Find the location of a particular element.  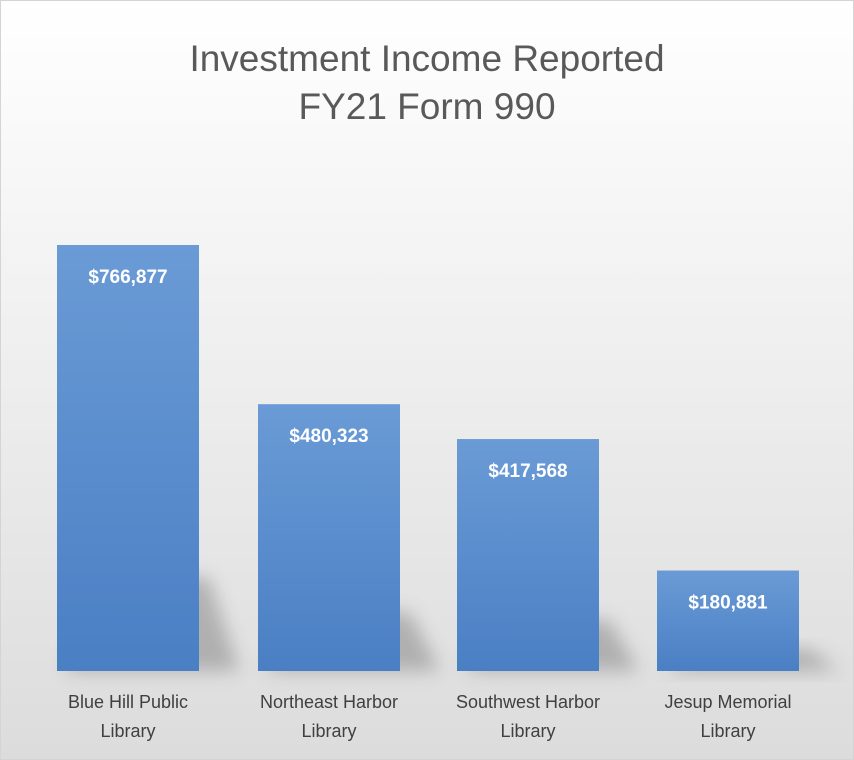

category-label-1-line-2: Library is located at coordinates (127, 731).